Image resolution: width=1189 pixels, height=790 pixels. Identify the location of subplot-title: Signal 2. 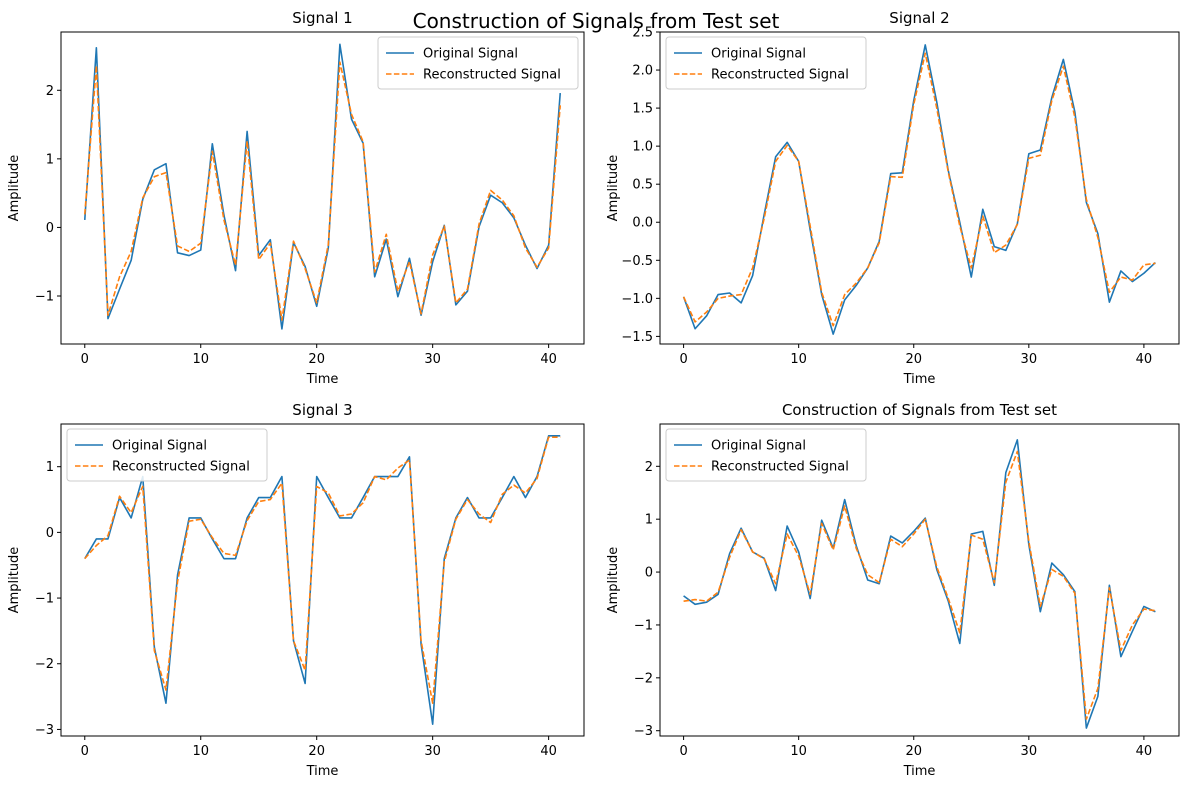
(919, 18).